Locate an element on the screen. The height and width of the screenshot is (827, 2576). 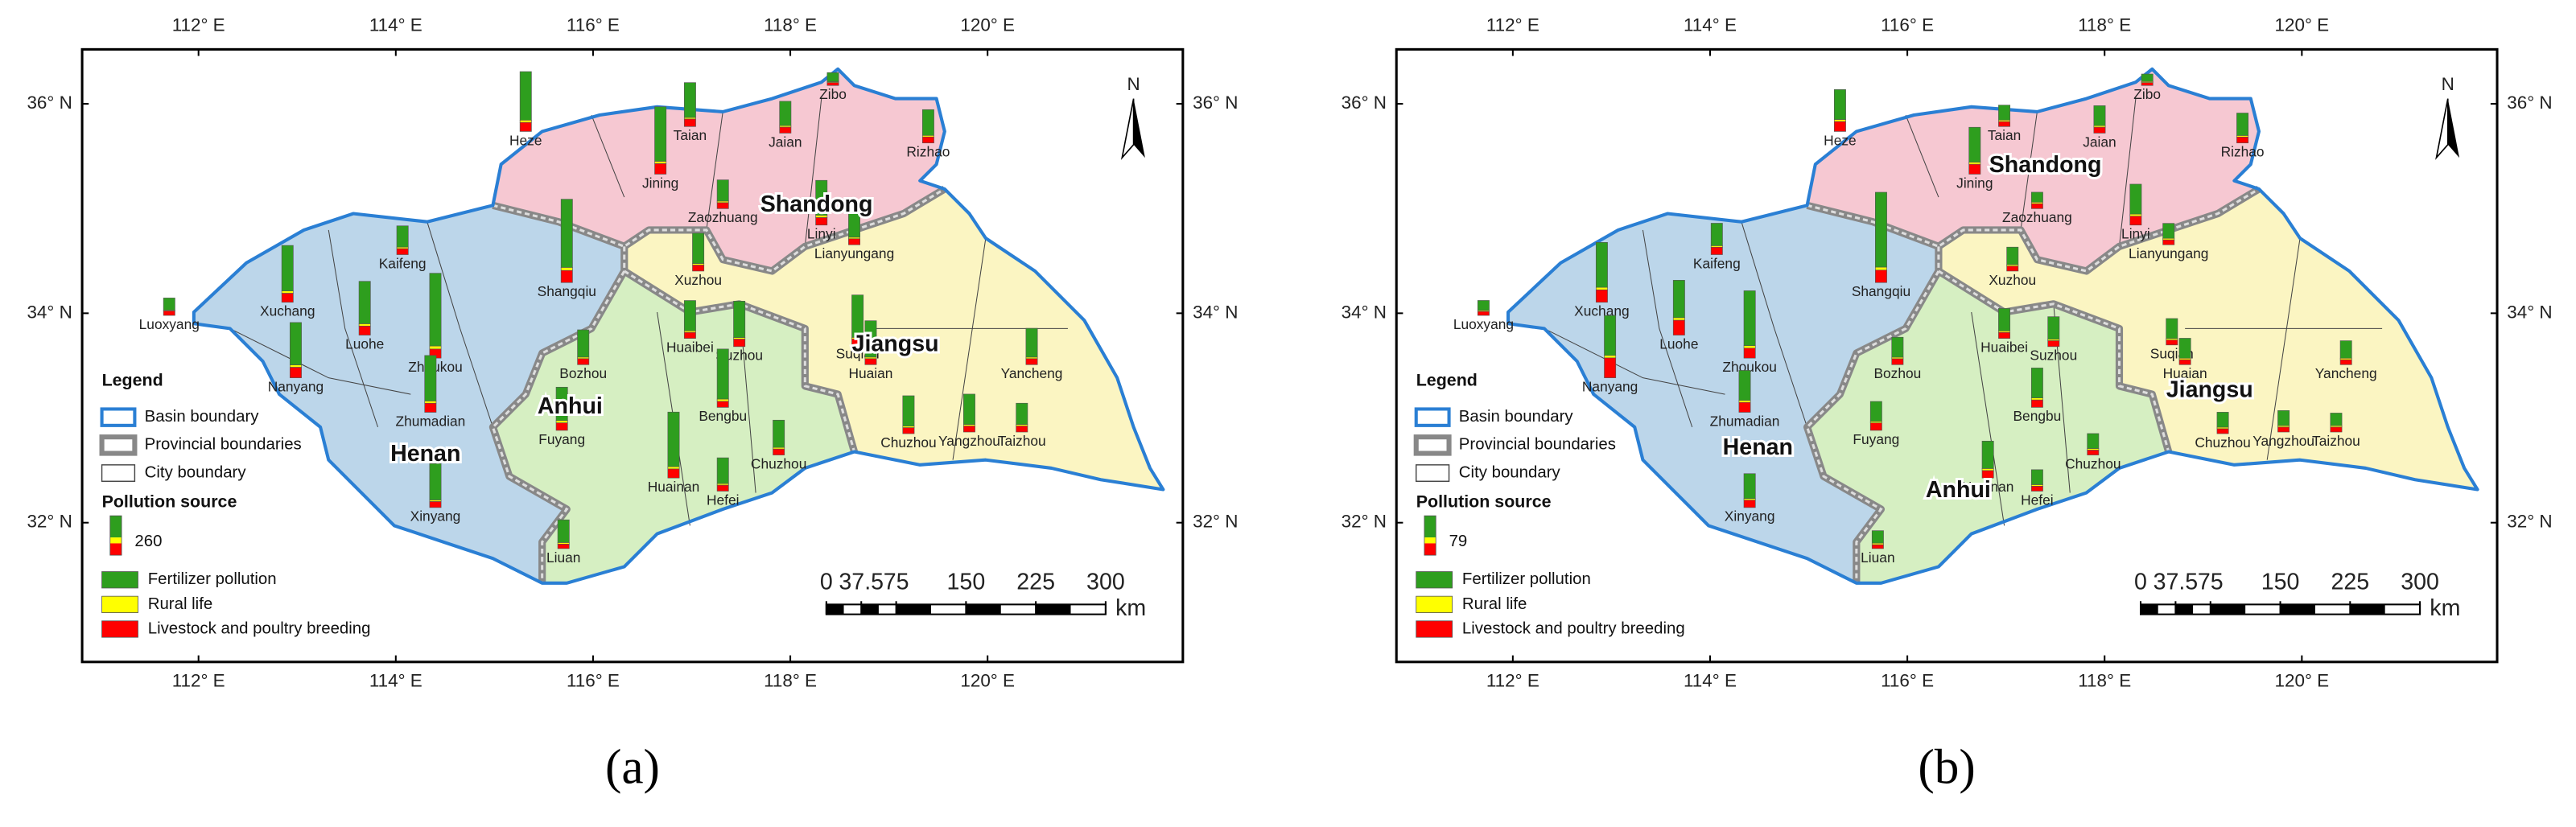
city-label: Rizhao is located at coordinates (928, 152).